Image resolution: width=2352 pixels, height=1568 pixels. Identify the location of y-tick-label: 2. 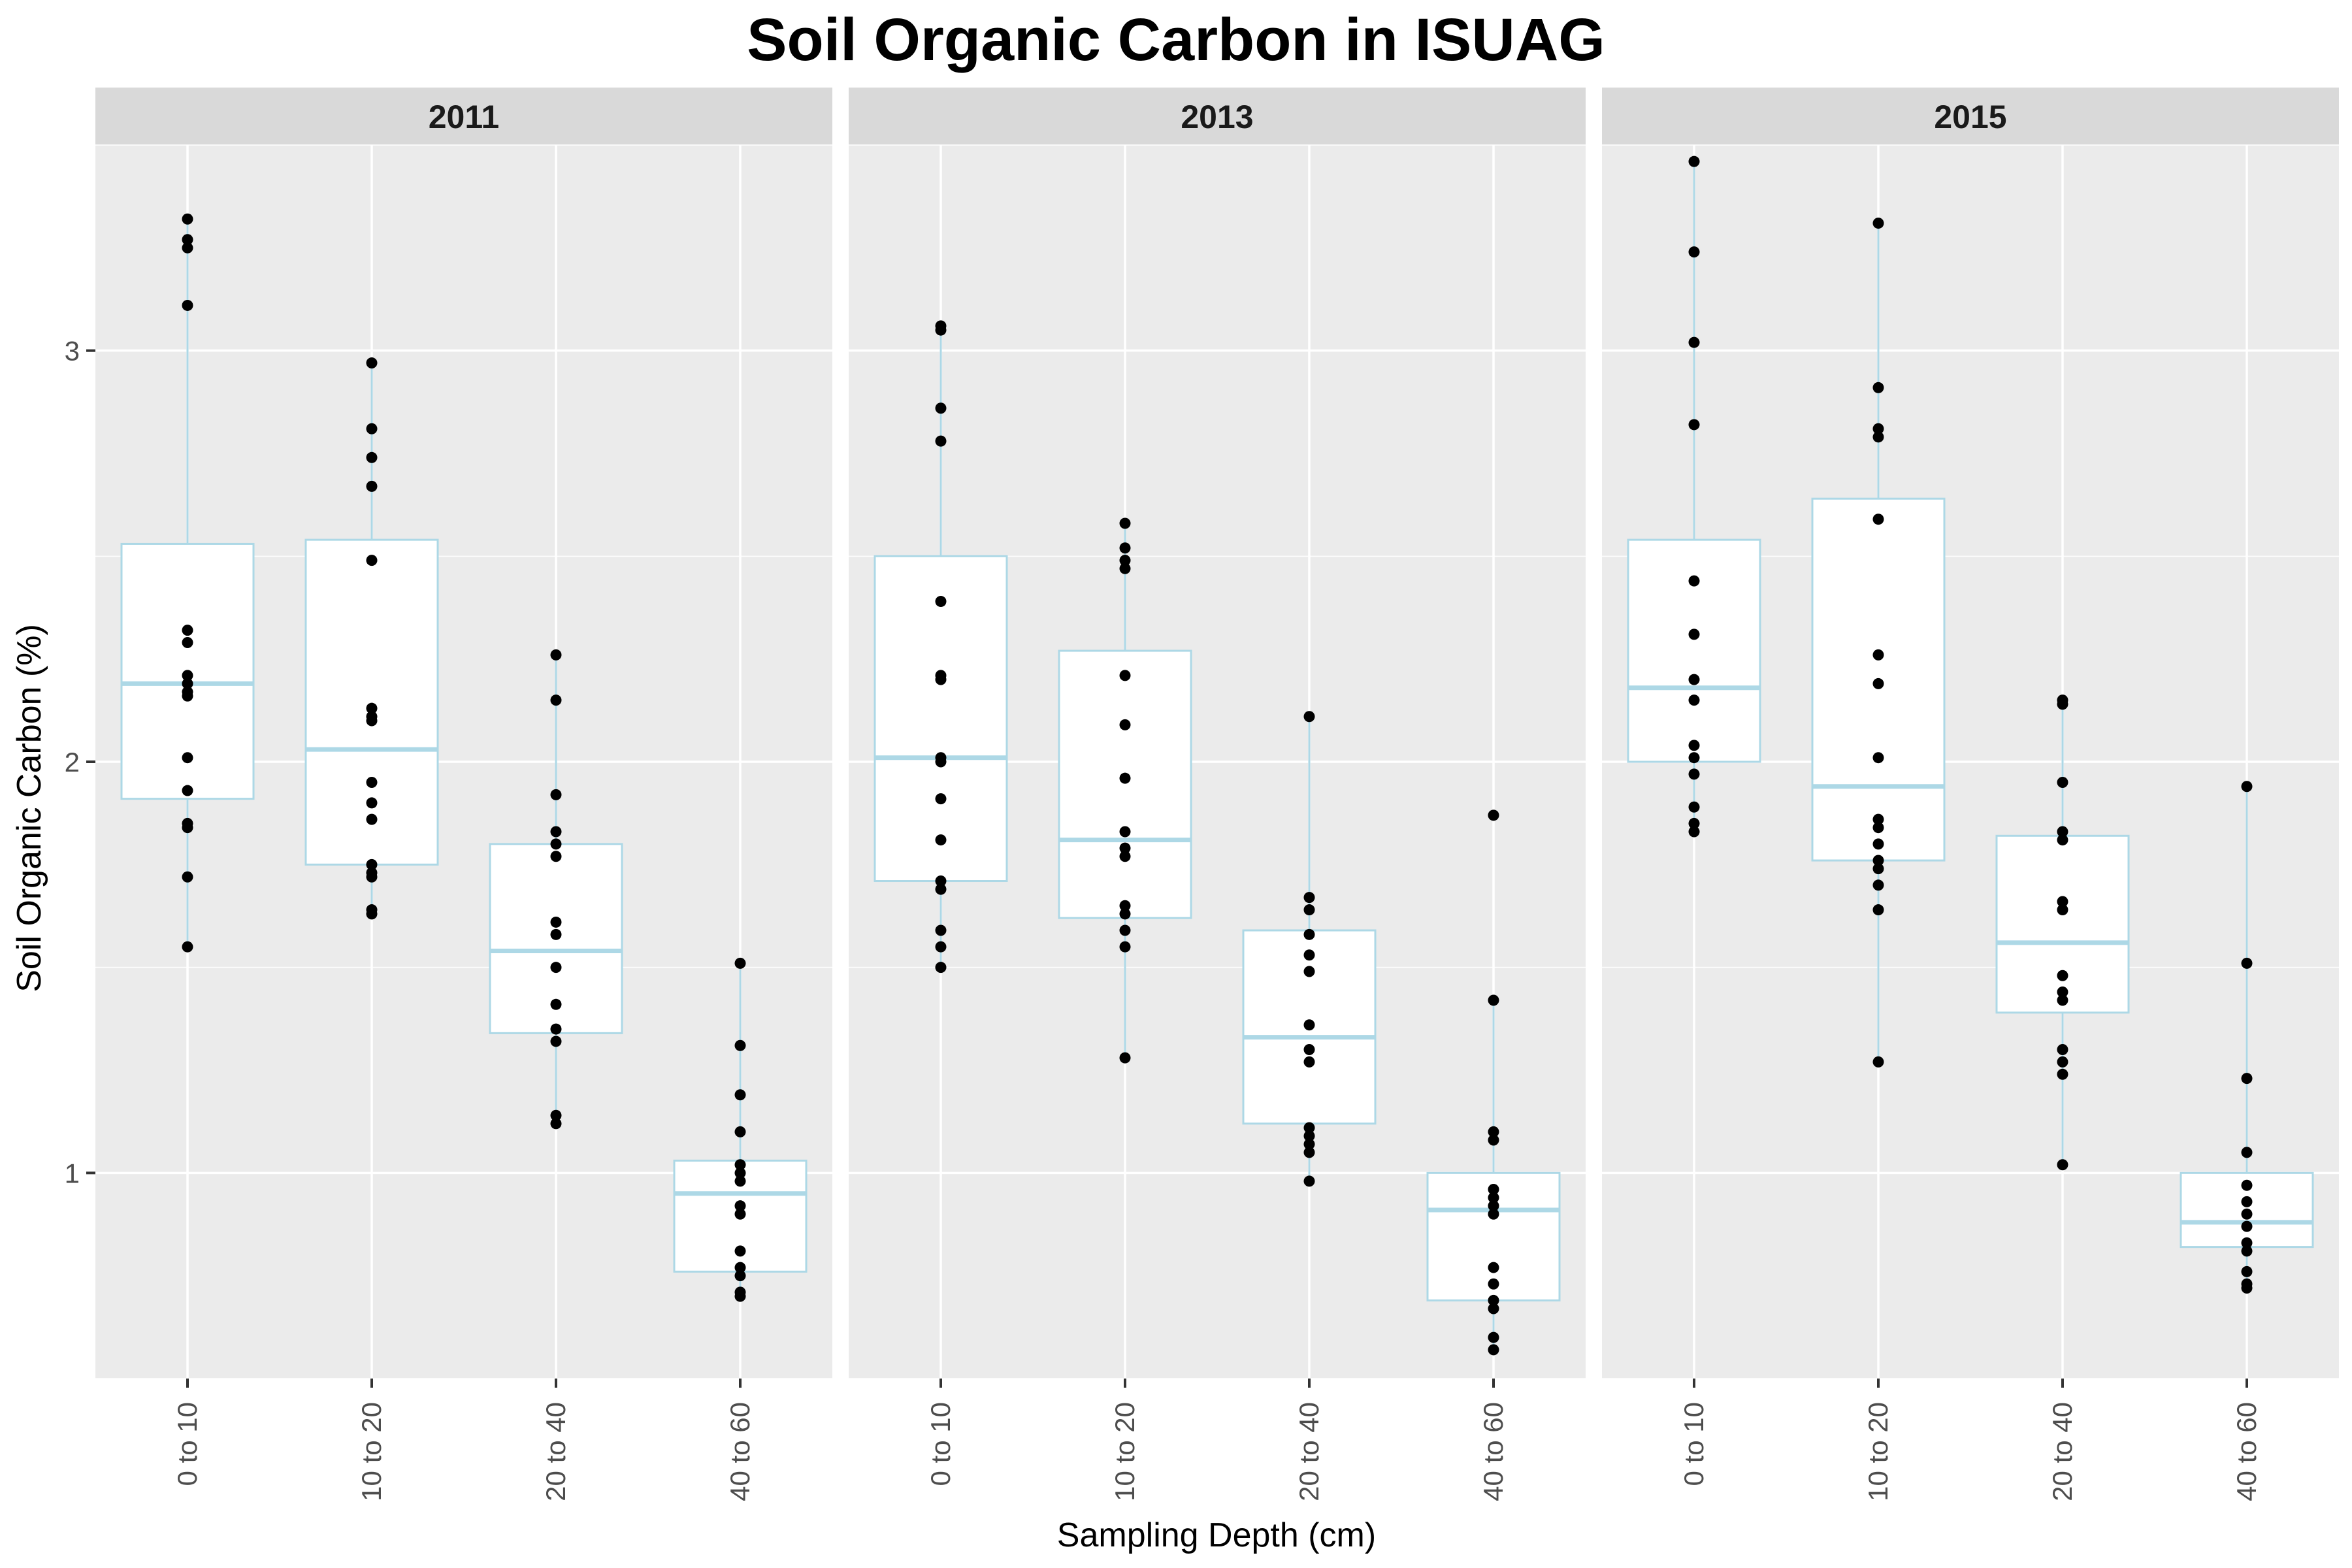
(72, 762).